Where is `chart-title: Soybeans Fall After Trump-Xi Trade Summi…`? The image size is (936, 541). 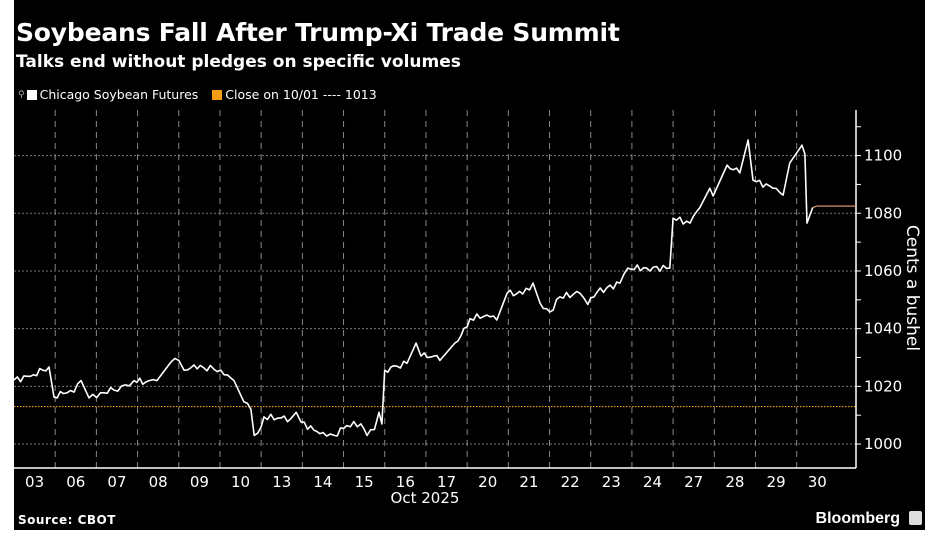
chart-title: Soybeans Fall After Trump-Xi Trade Summi… is located at coordinates (318, 32).